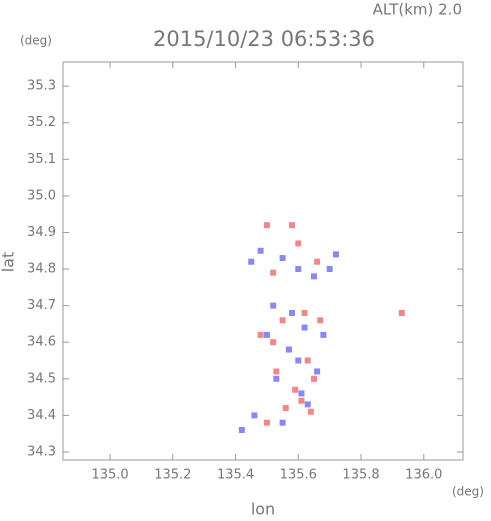  Describe the element at coordinates (360, 475) in the screenshot. I see `x-tick-label: 135.8` at that location.